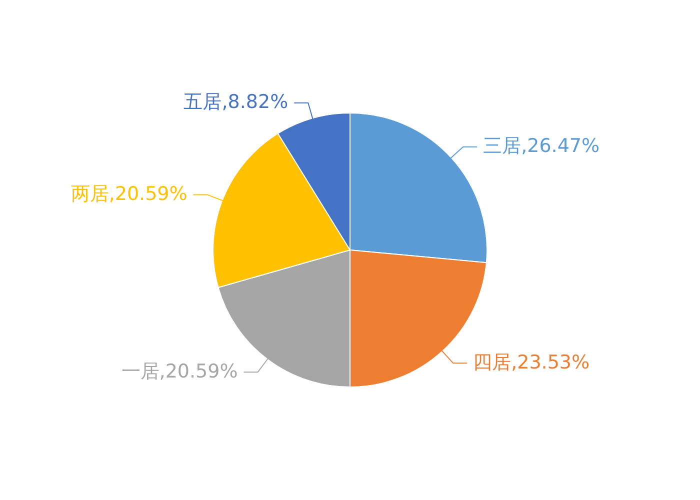  What do you see at coordinates (179, 371) in the screenshot?
I see `slice-label: 一居,20.59%` at bounding box center [179, 371].